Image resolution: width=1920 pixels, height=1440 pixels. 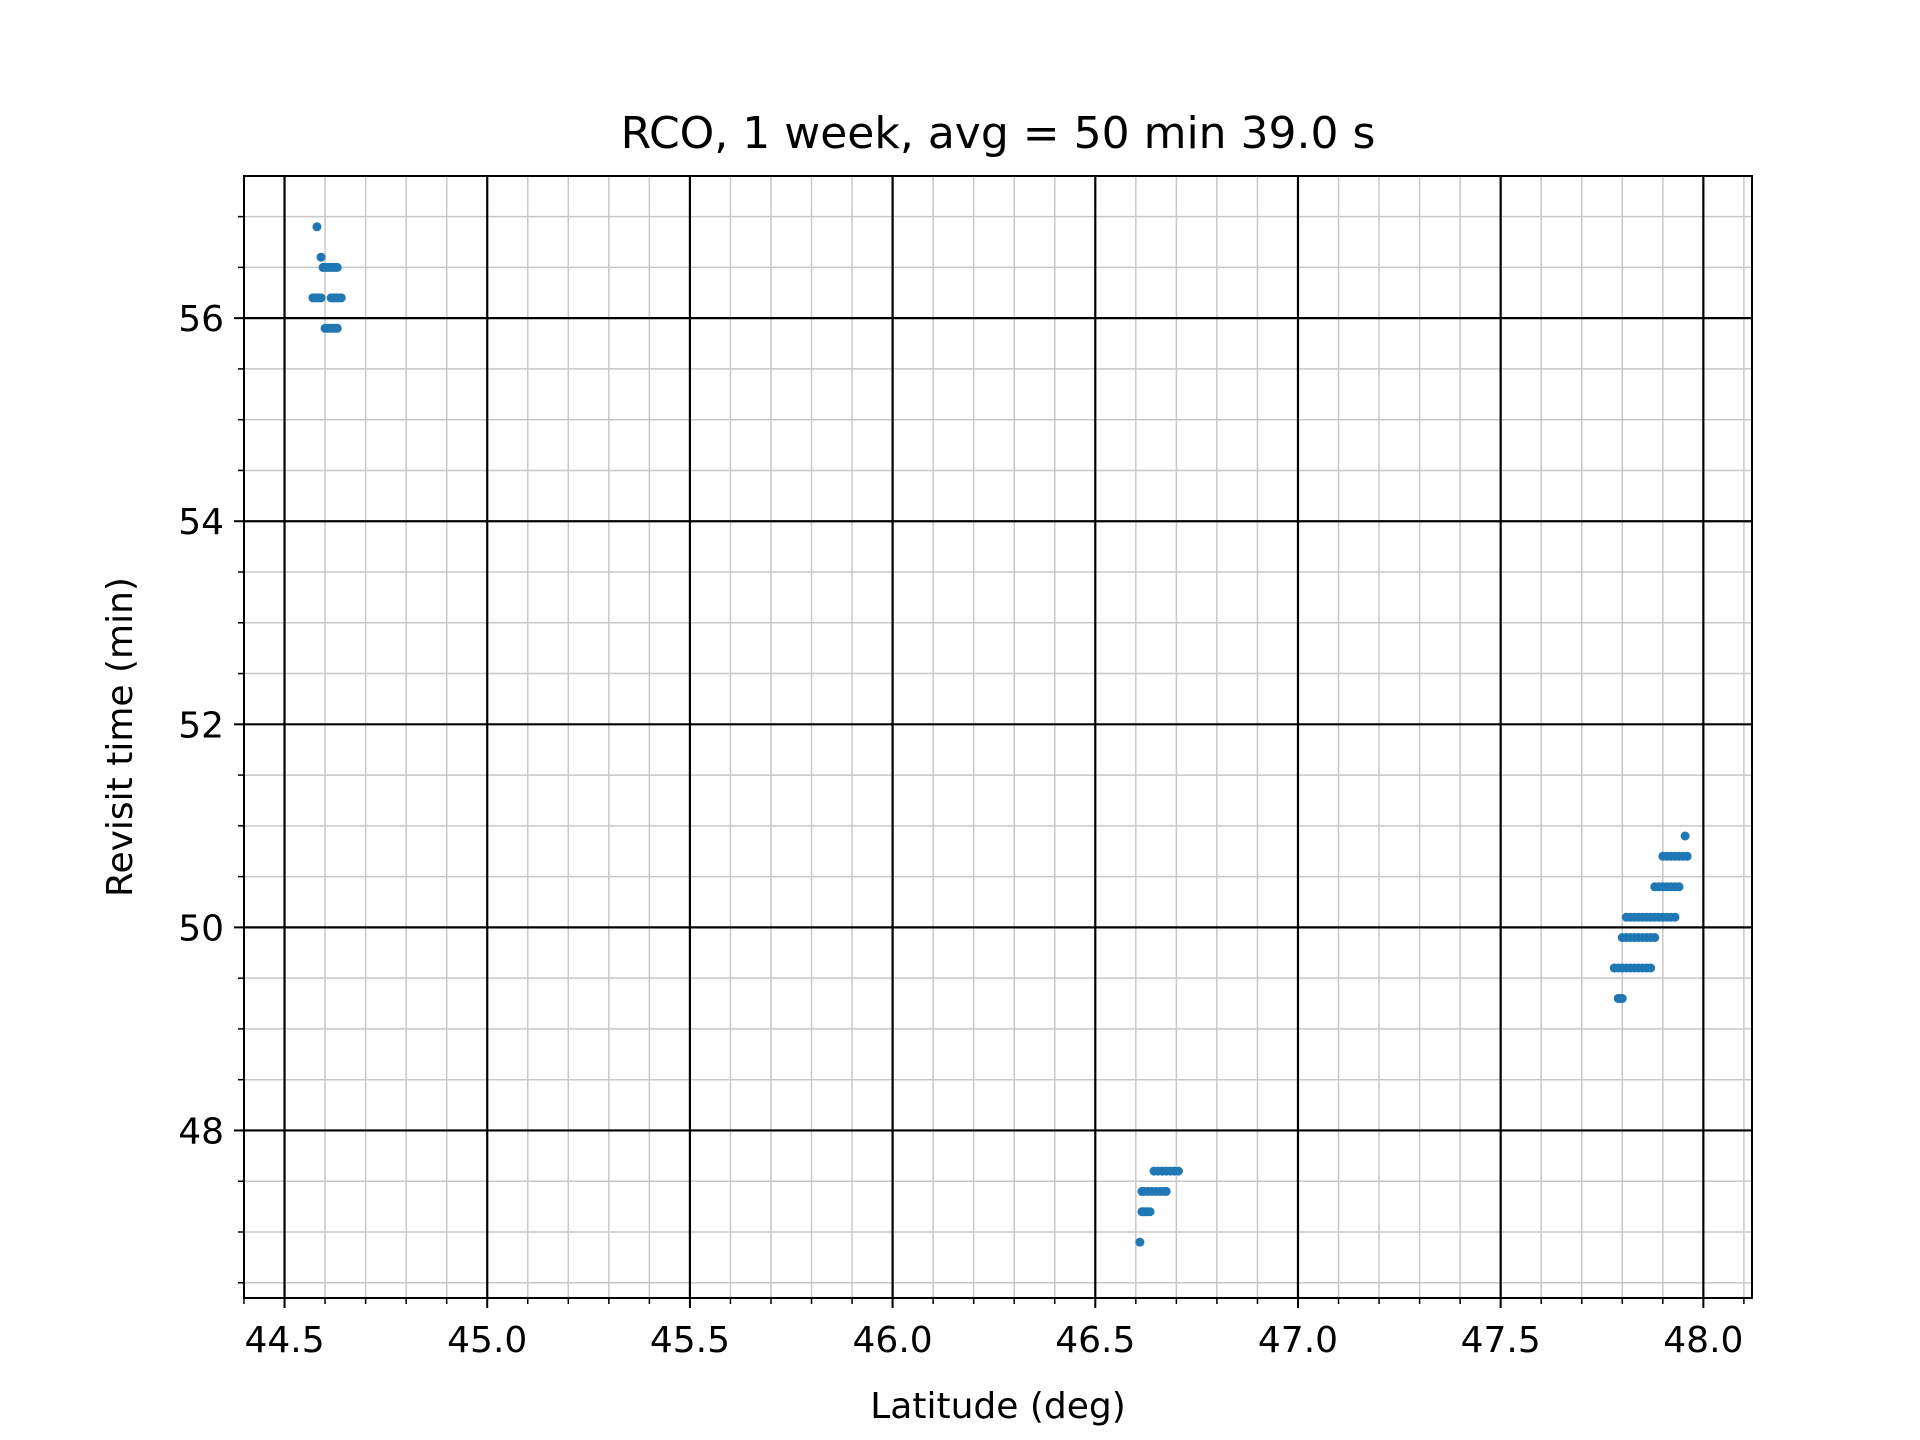 What do you see at coordinates (120, 737) in the screenshot?
I see `y-axis-label: Revisit time (min)` at bounding box center [120, 737].